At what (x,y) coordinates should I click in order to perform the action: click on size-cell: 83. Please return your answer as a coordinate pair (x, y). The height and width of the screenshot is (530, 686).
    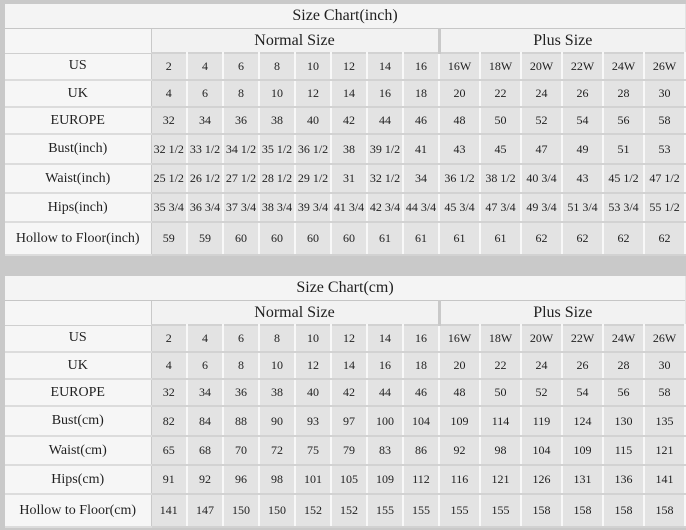
    Looking at the image, I should click on (385, 450).